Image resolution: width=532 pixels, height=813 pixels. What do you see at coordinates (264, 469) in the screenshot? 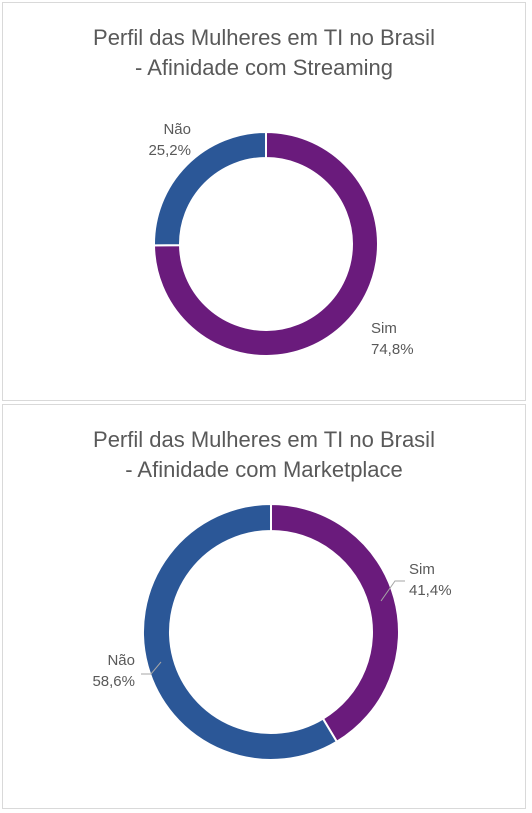
I see `chart-title-line: - Afinidade com Marketplace` at bounding box center [264, 469].